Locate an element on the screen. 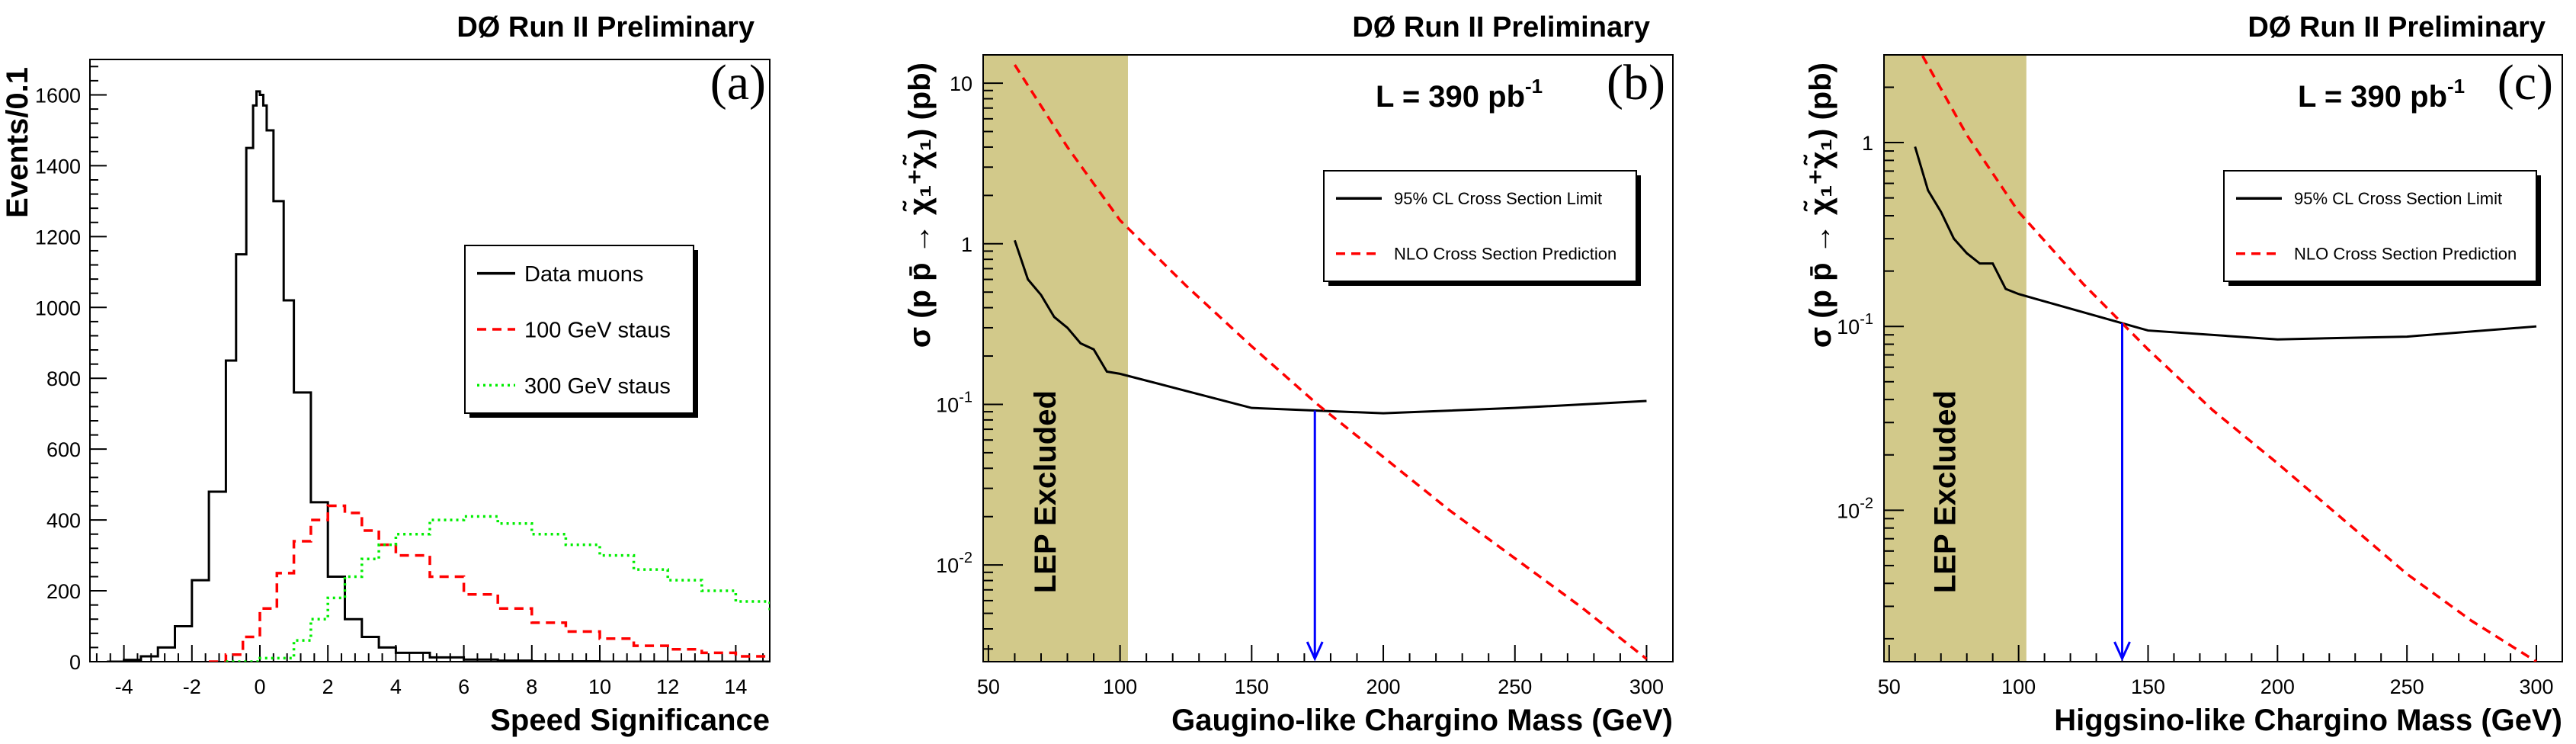  y-tick-label: 1600 is located at coordinates (58, 95).